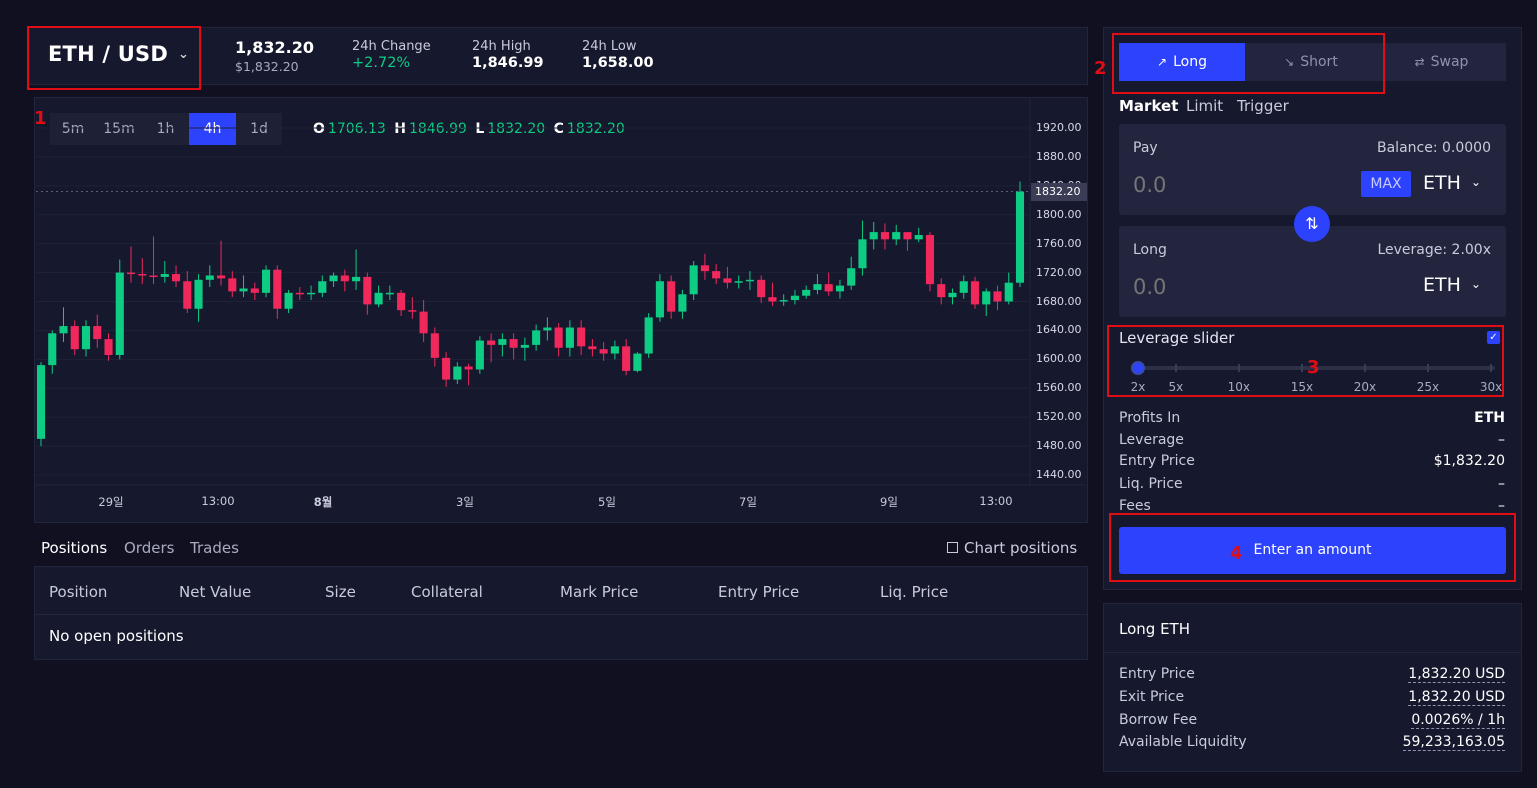  What do you see at coordinates (340, 592) in the screenshot?
I see `col-size: Size` at bounding box center [340, 592].